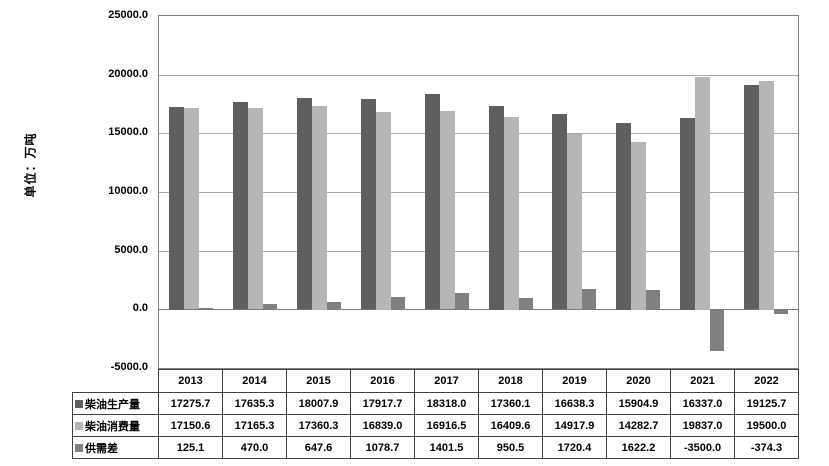 This screenshot has height=466, width=829. What do you see at coordinates (254, 447) in the screenshot?
I see `value-cell-gap: 470.0` at bounding box center [254, 447].